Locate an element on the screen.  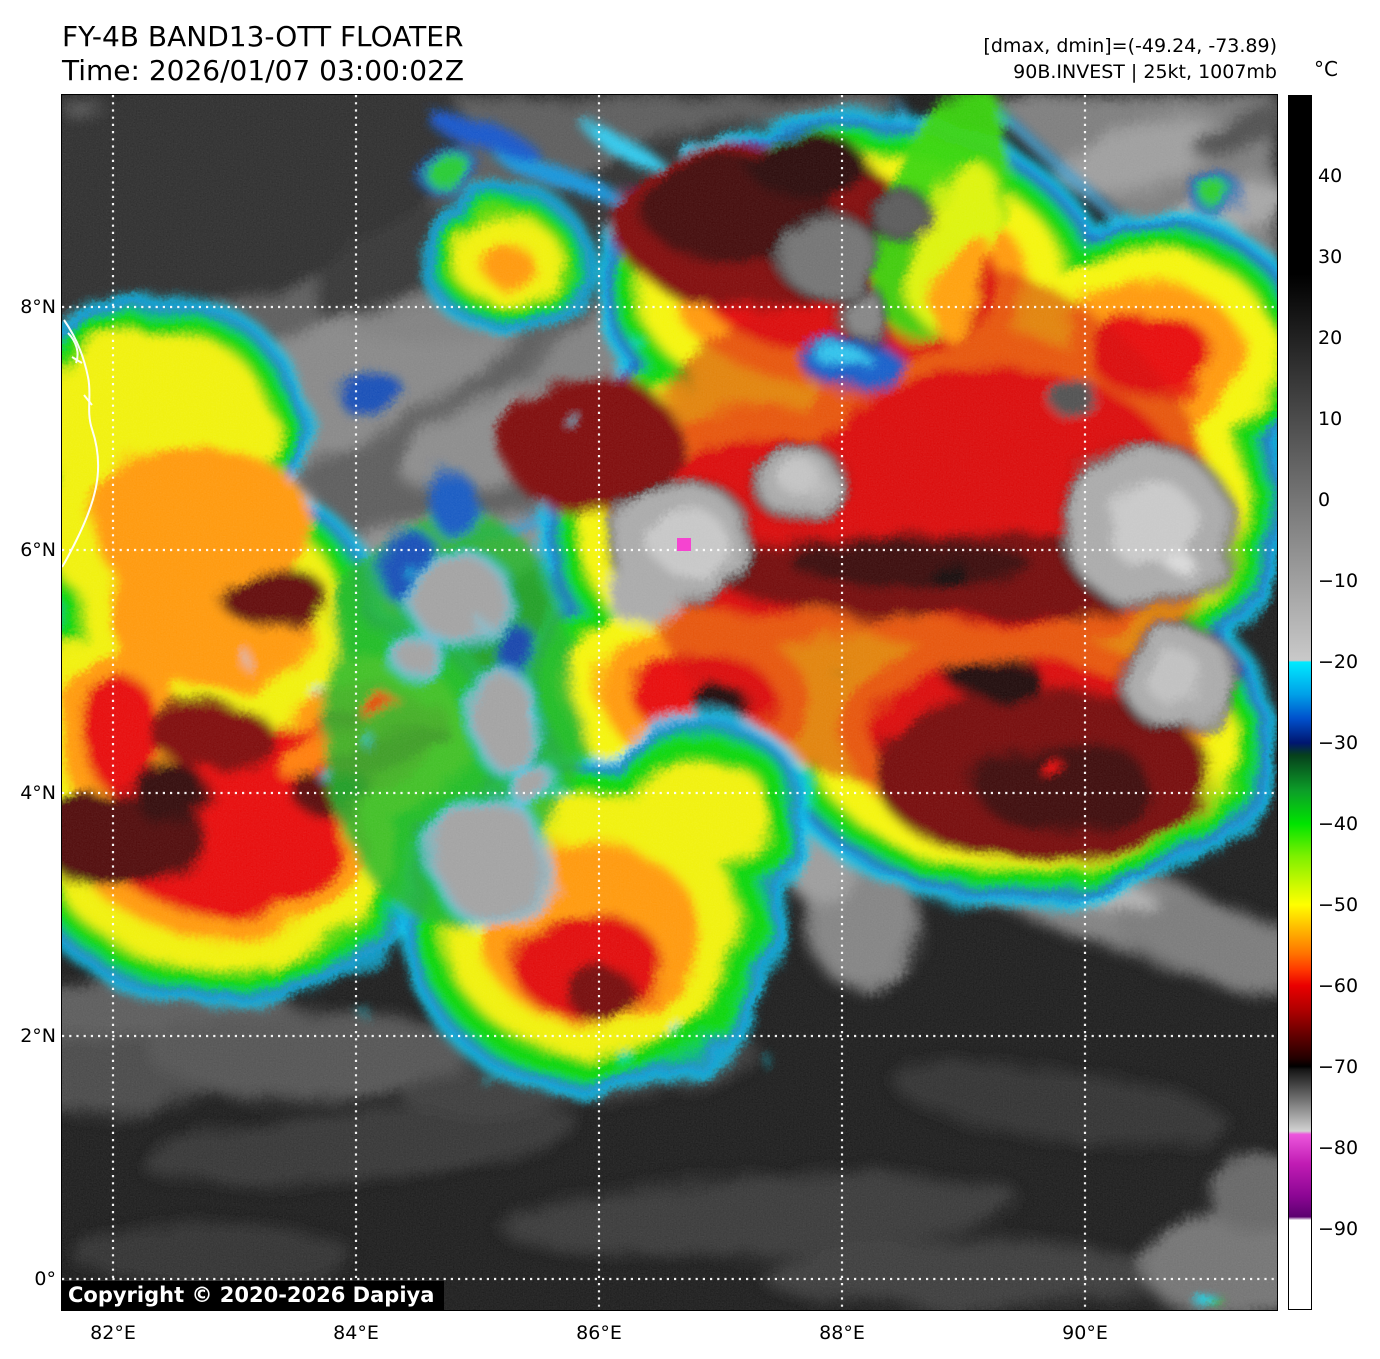
lat-tick-label: 8°N is located at coordinates (38, 307).